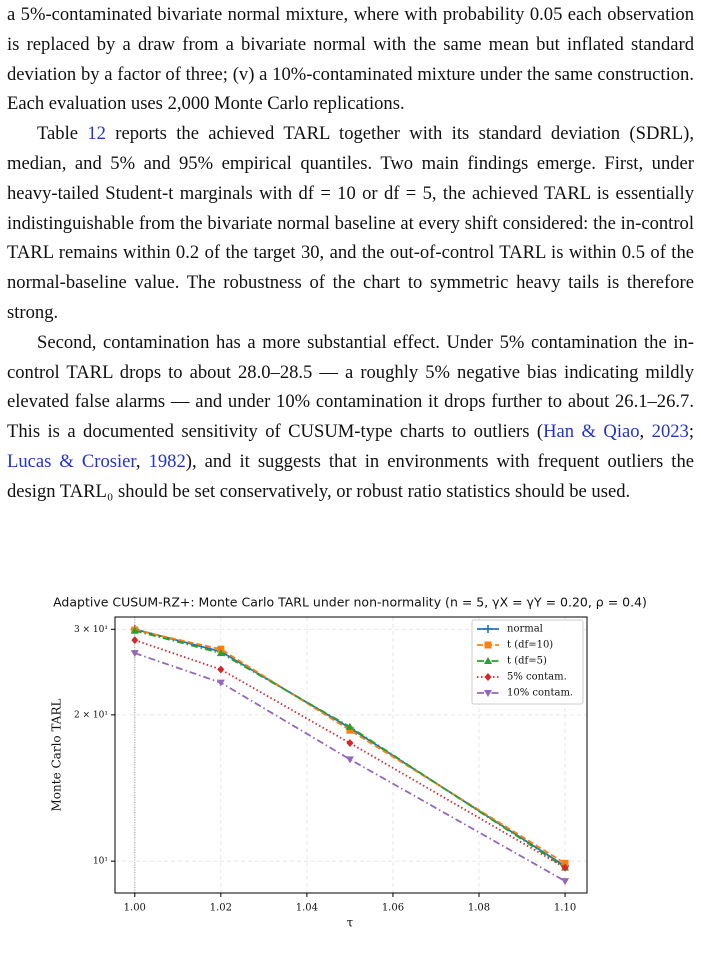  What do you see at coordinates (393, 908) in the screenshot?
I see `x-tick-label: 1.06` at bounding box center [393, 908].